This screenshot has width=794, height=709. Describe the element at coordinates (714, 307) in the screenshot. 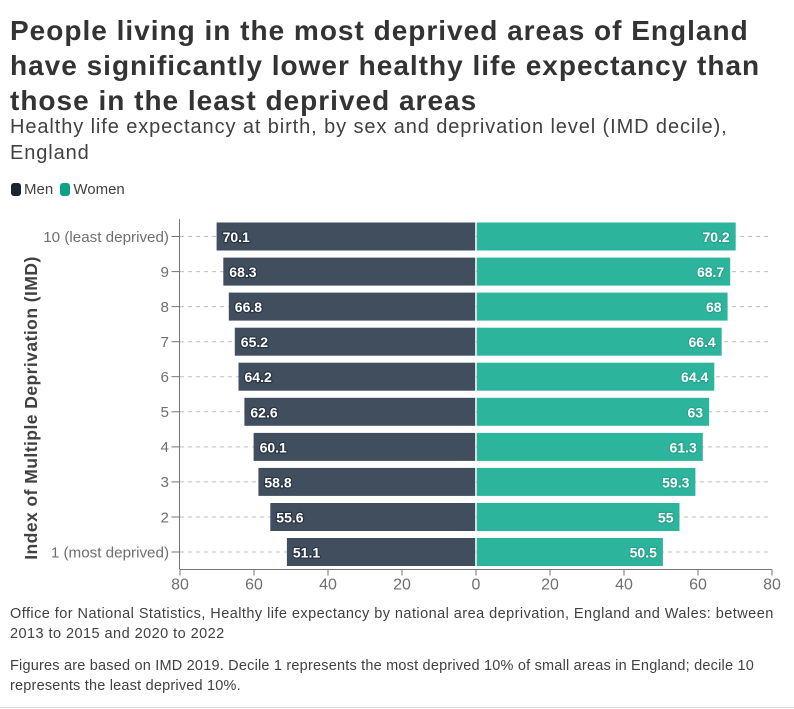

I see `svg-text: 68` at that location.